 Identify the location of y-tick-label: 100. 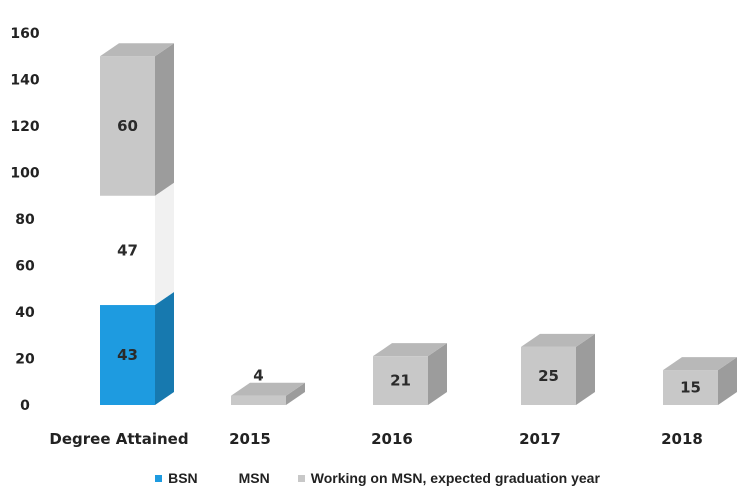
(24, 174).